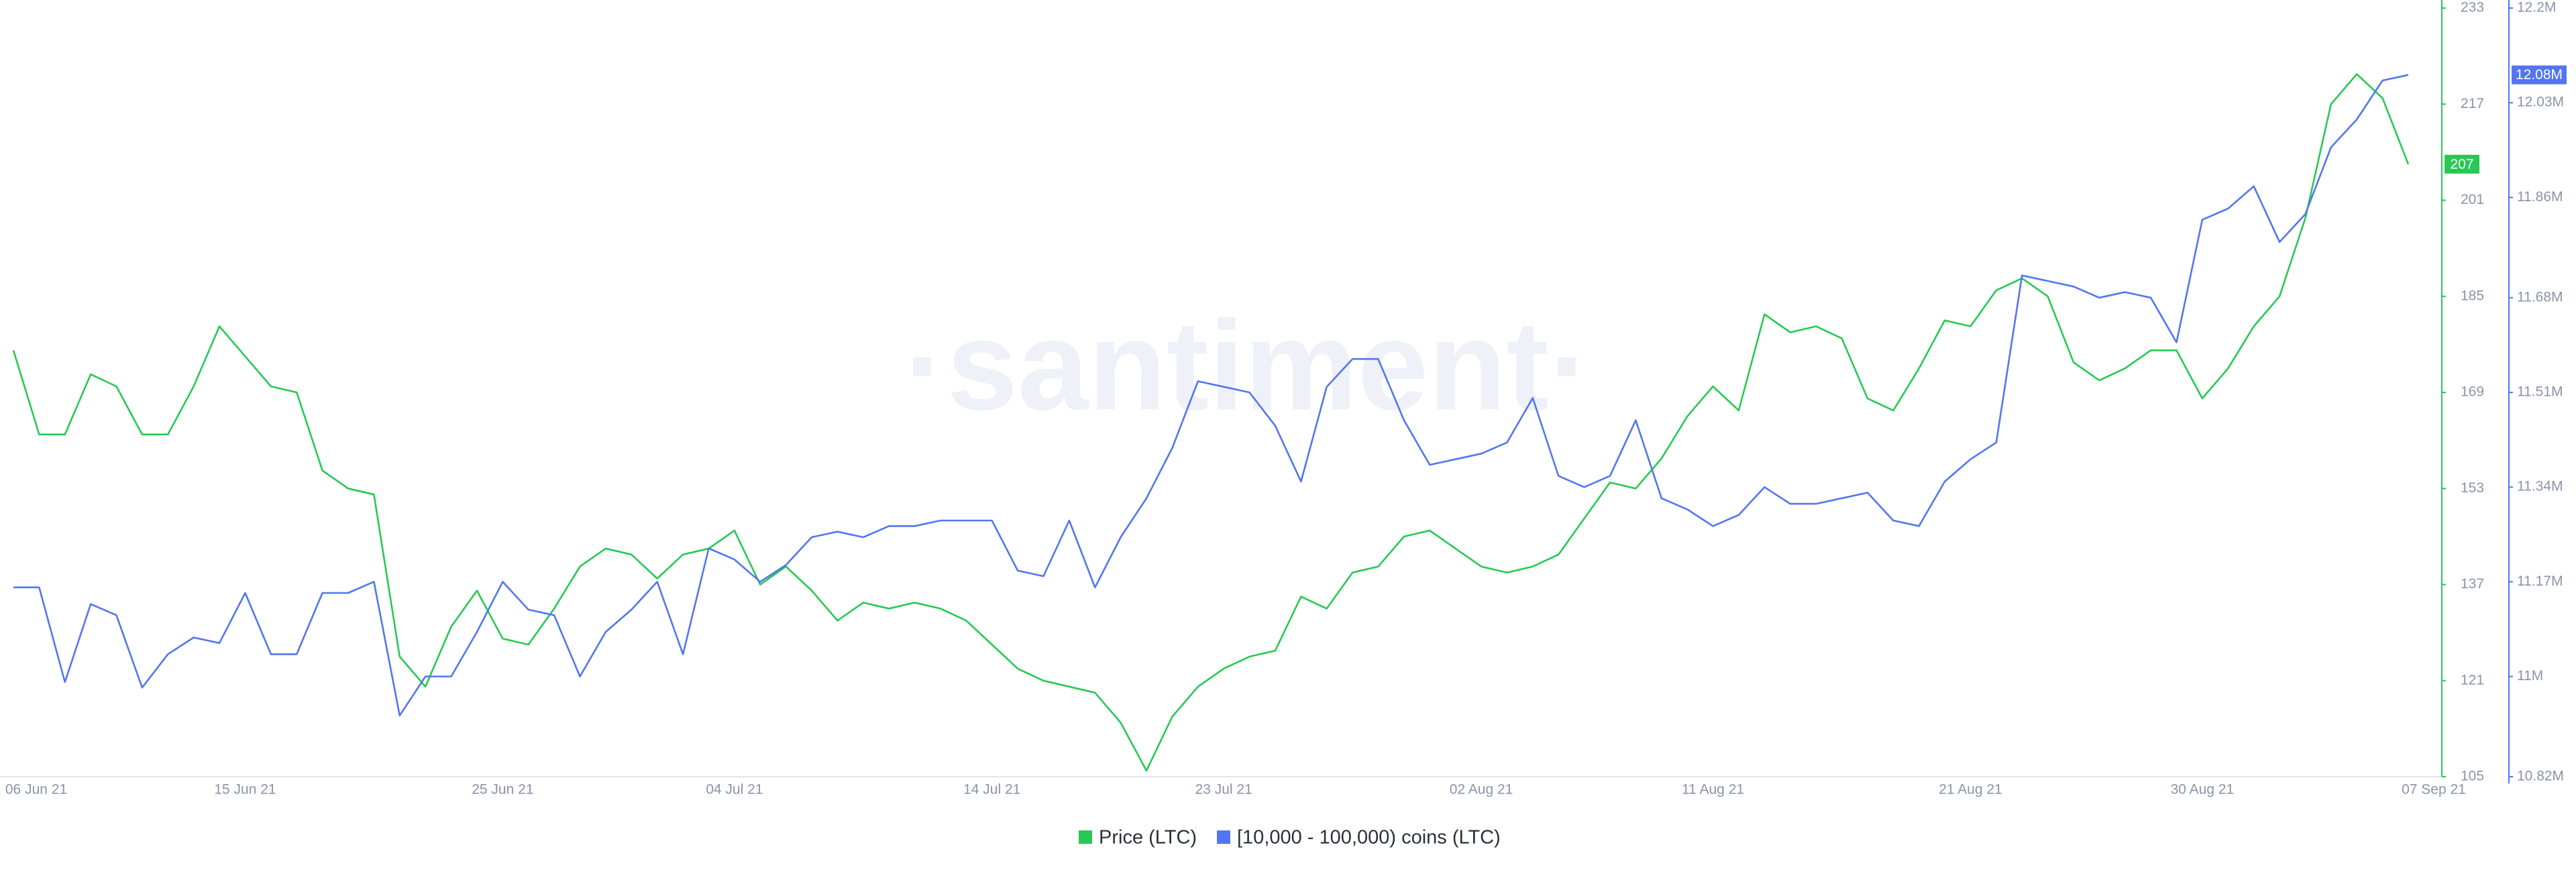 This screenshot has height=872, width=2576. What do you see at coordinates (2203, 790) in the screenshot?
I see `x-tick-label: 30 Aug 21` at bounding box center [2203, 790].